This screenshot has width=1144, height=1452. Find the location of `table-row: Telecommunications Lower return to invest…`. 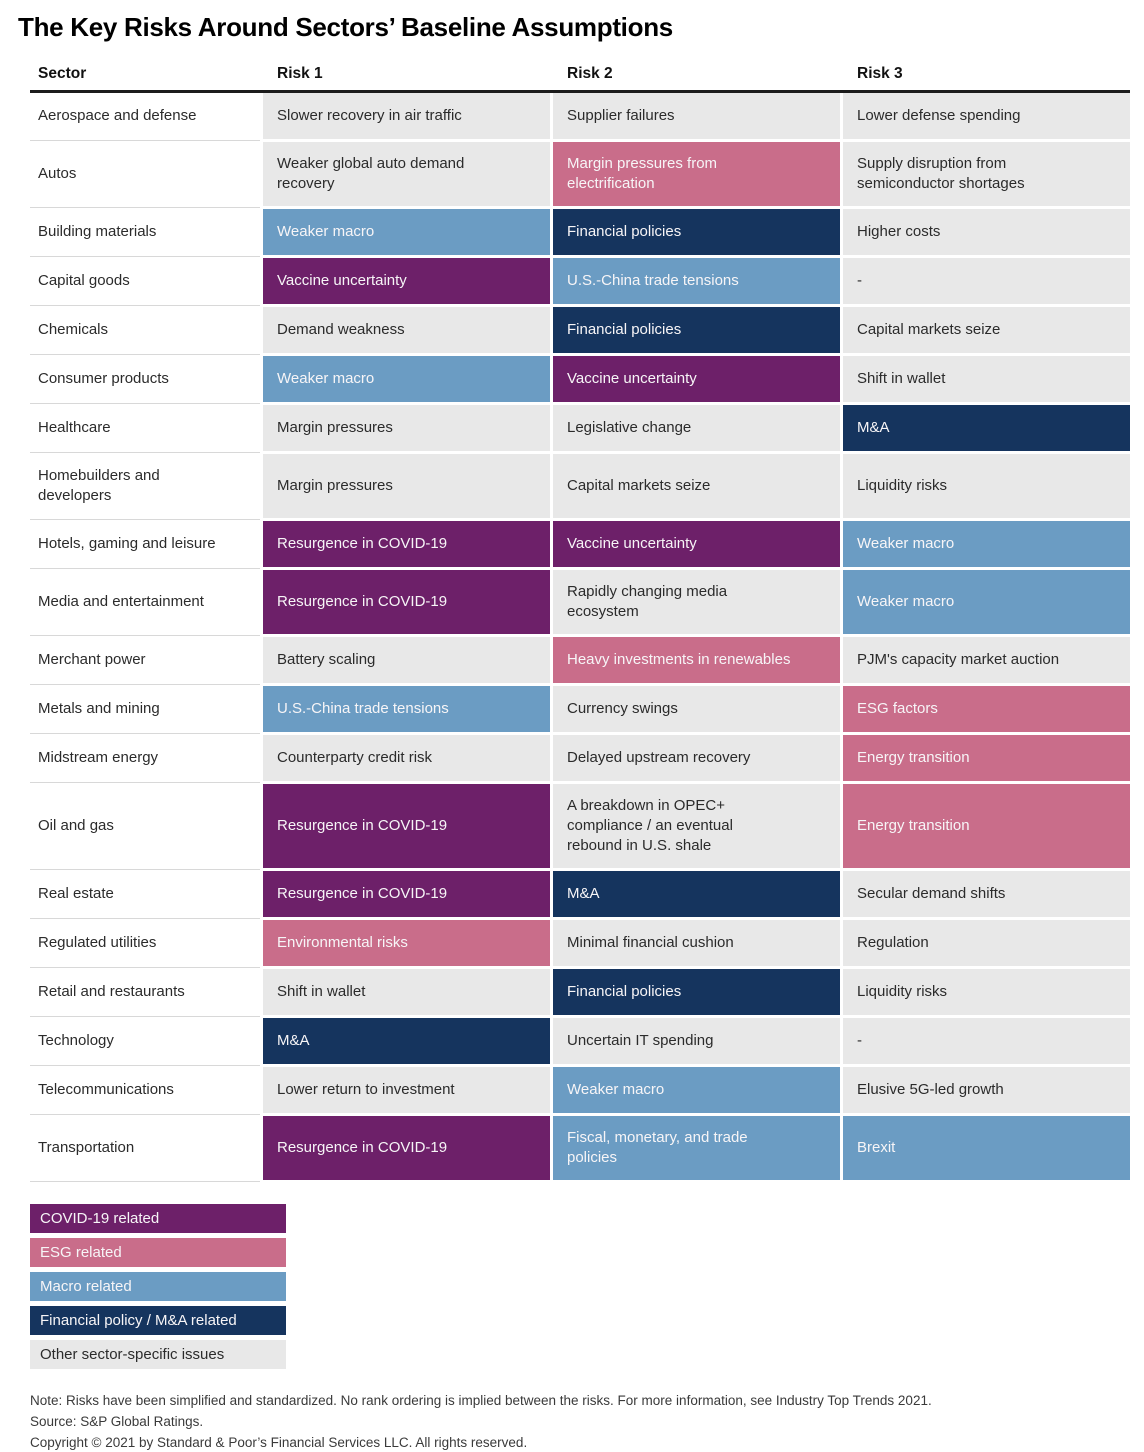

table-row: Telecommunications Lower return to invest… is located at coordinates (580, 1091).